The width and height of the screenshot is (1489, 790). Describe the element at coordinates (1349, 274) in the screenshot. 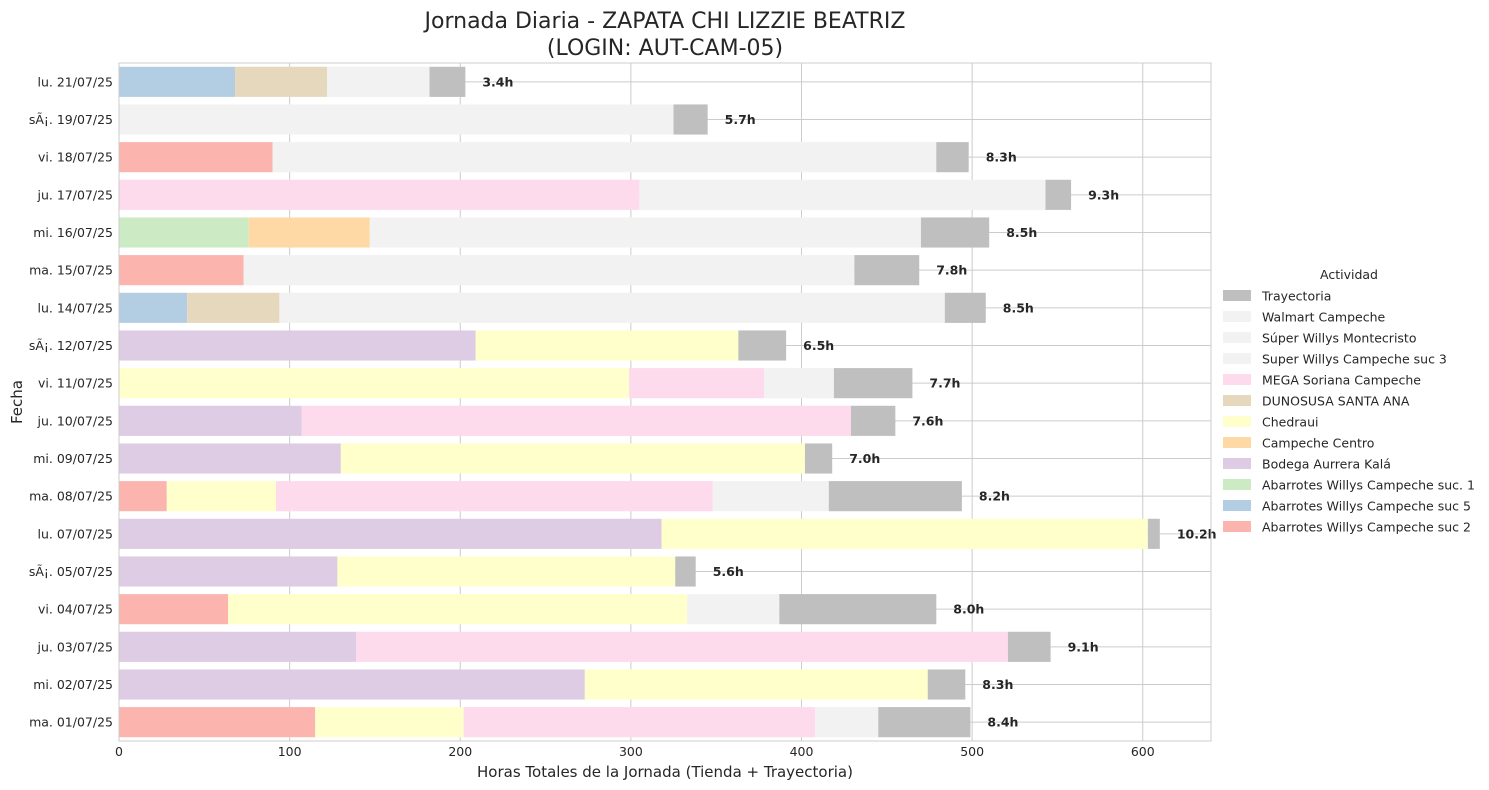

I see `legend-title: Actividad` at that location.